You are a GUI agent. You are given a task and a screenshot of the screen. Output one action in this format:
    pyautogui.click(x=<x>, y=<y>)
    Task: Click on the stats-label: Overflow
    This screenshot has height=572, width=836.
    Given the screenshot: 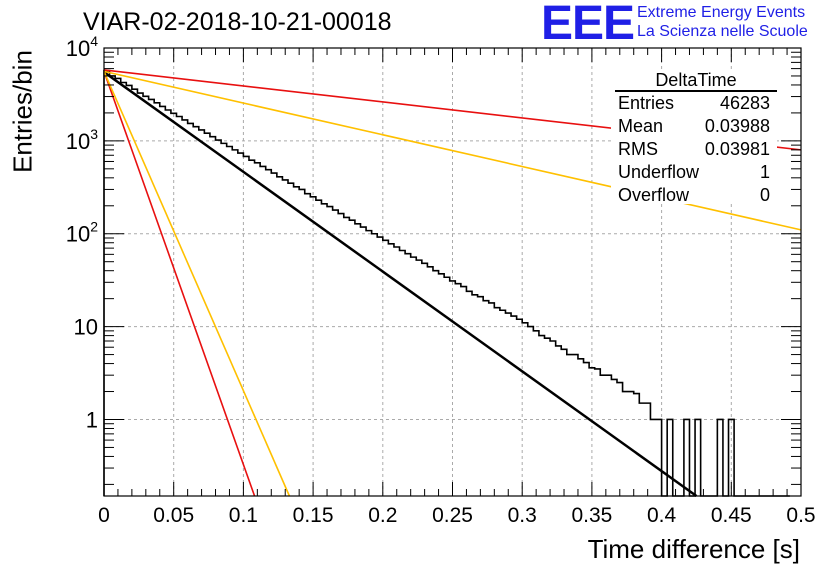 What is the action you would take?
    pyautogui.click(x=654, y=195)
    